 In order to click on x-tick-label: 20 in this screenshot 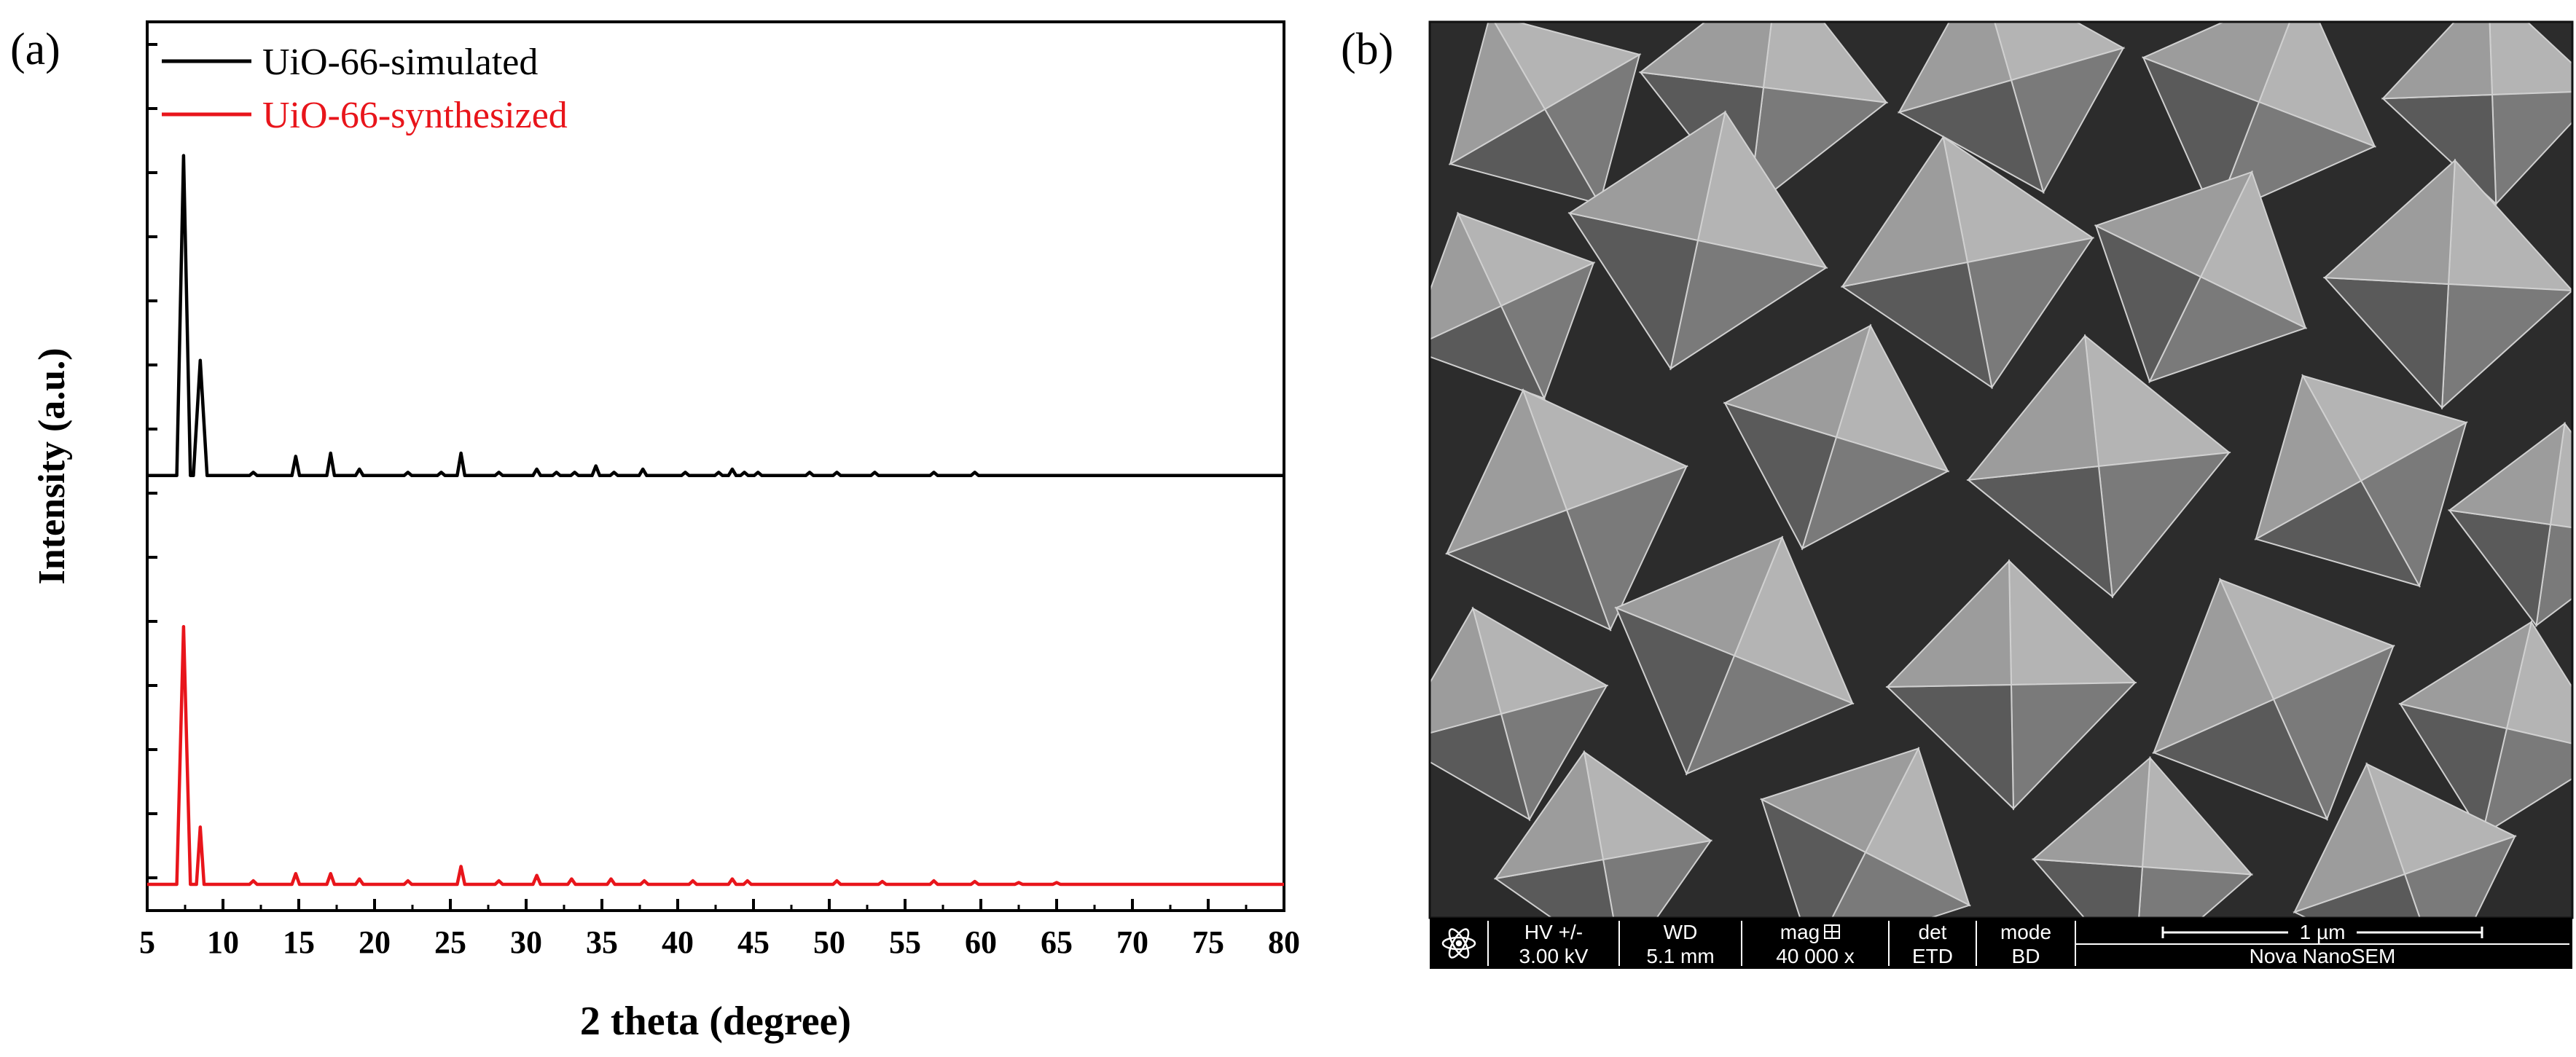, I will do `click(375, 942)`.